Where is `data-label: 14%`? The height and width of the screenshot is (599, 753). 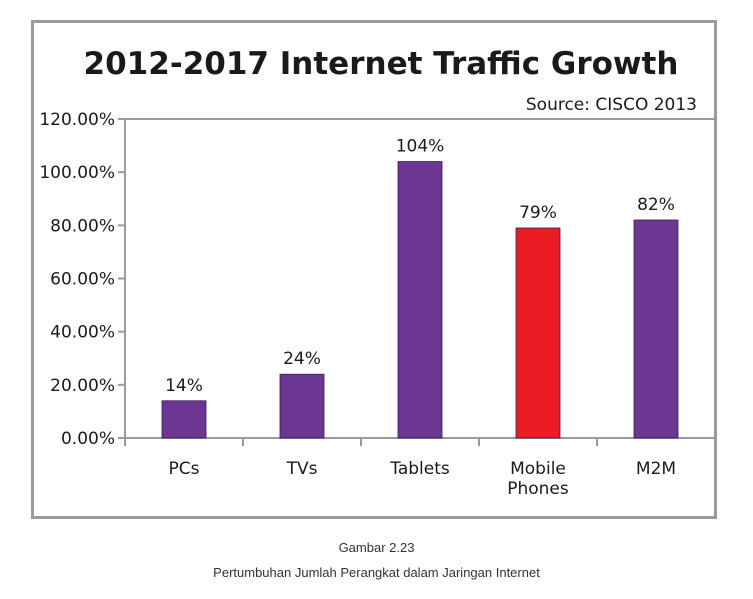
data-label: 14% is located at coordinates (184, 386).